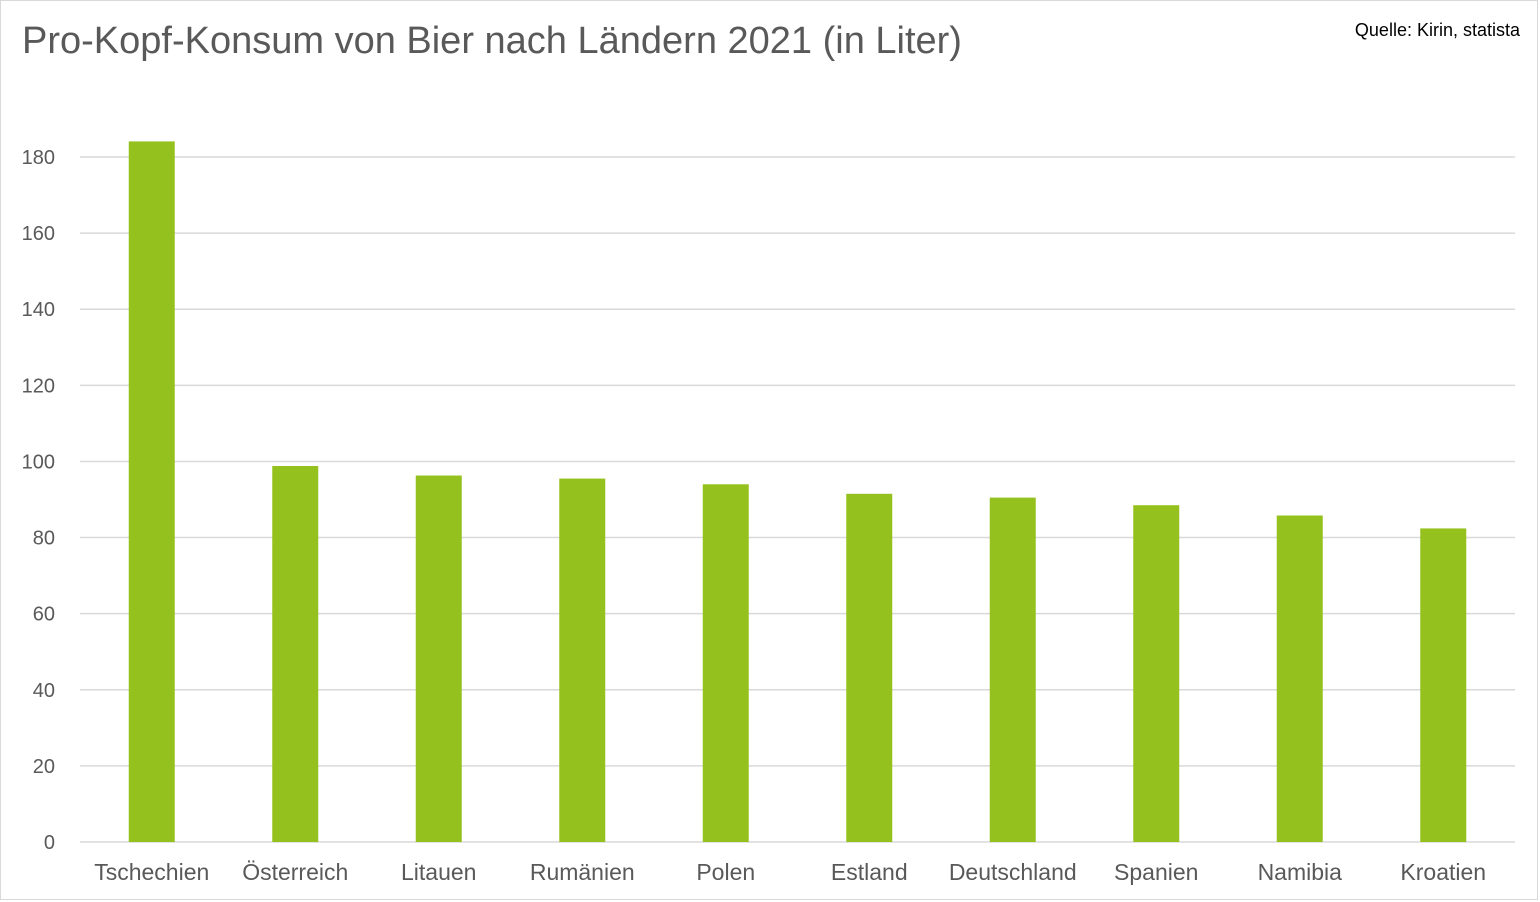  I want to click on bar-rumänien, so click(582, 660).